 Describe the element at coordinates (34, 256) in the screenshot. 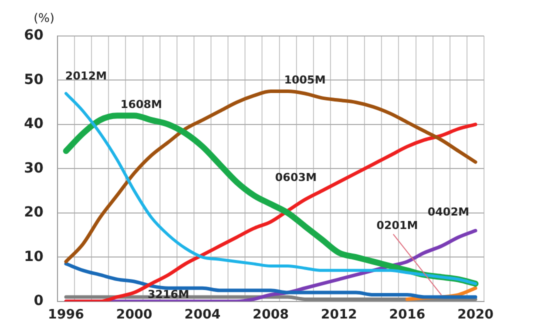

I see `y-tick-label: 10` at that location.